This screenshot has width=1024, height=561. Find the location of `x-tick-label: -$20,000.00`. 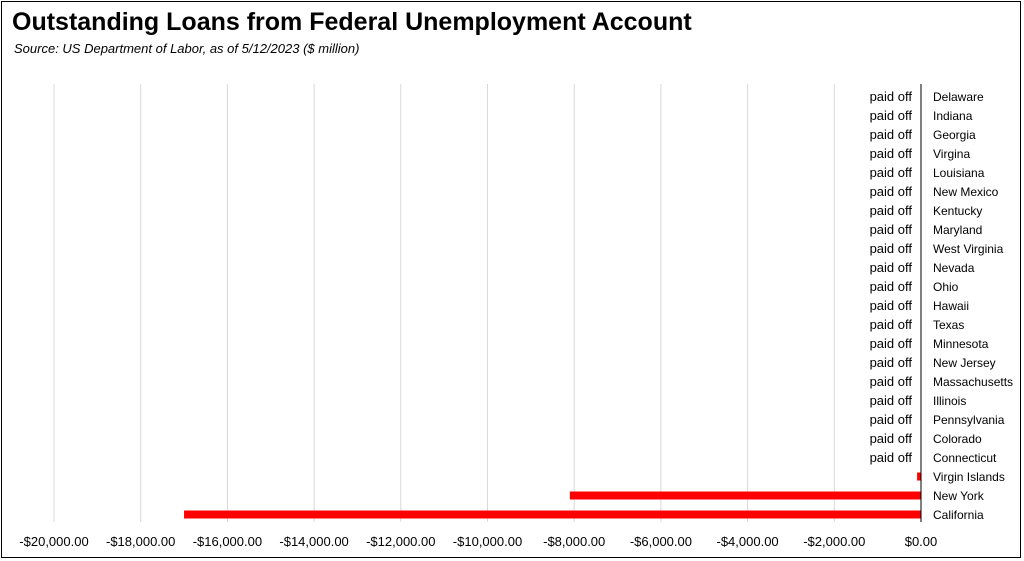

x-tick-label: -$20,000.00 is located at coordinates (53, 541).